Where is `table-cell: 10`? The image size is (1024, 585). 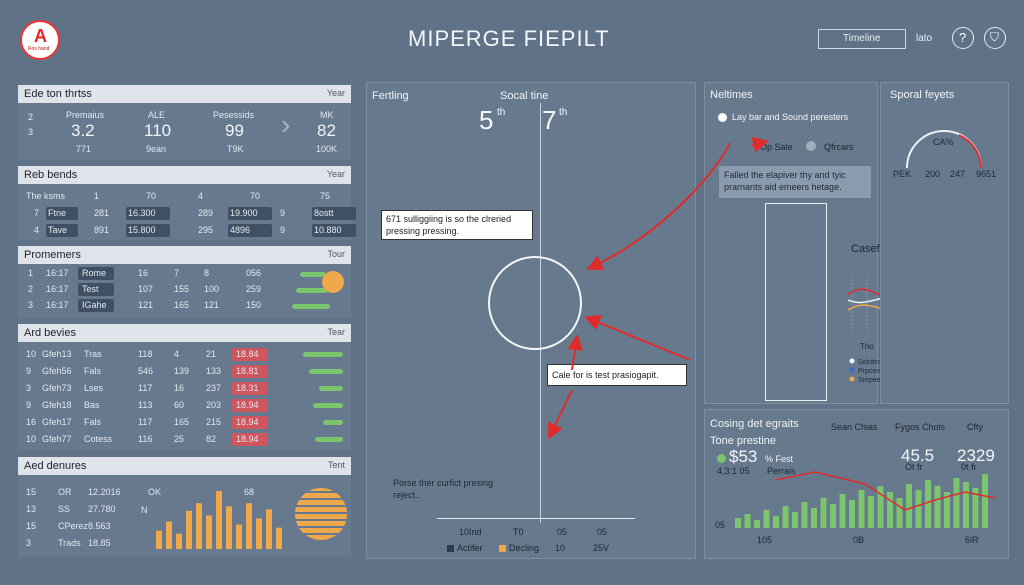 table-cell: 10 is located at coordinates (31, 354).